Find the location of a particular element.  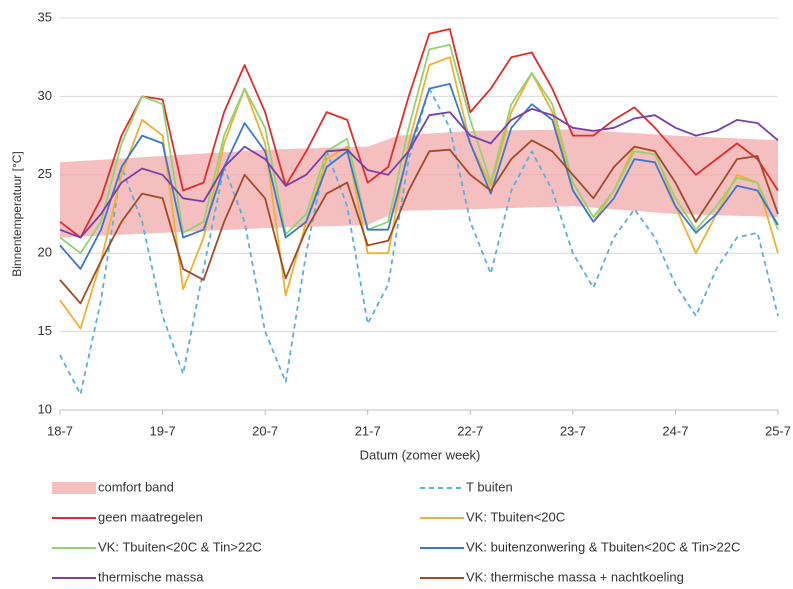

x-axis-title: Datum (zomer week) is located at coordinates (420, 454).